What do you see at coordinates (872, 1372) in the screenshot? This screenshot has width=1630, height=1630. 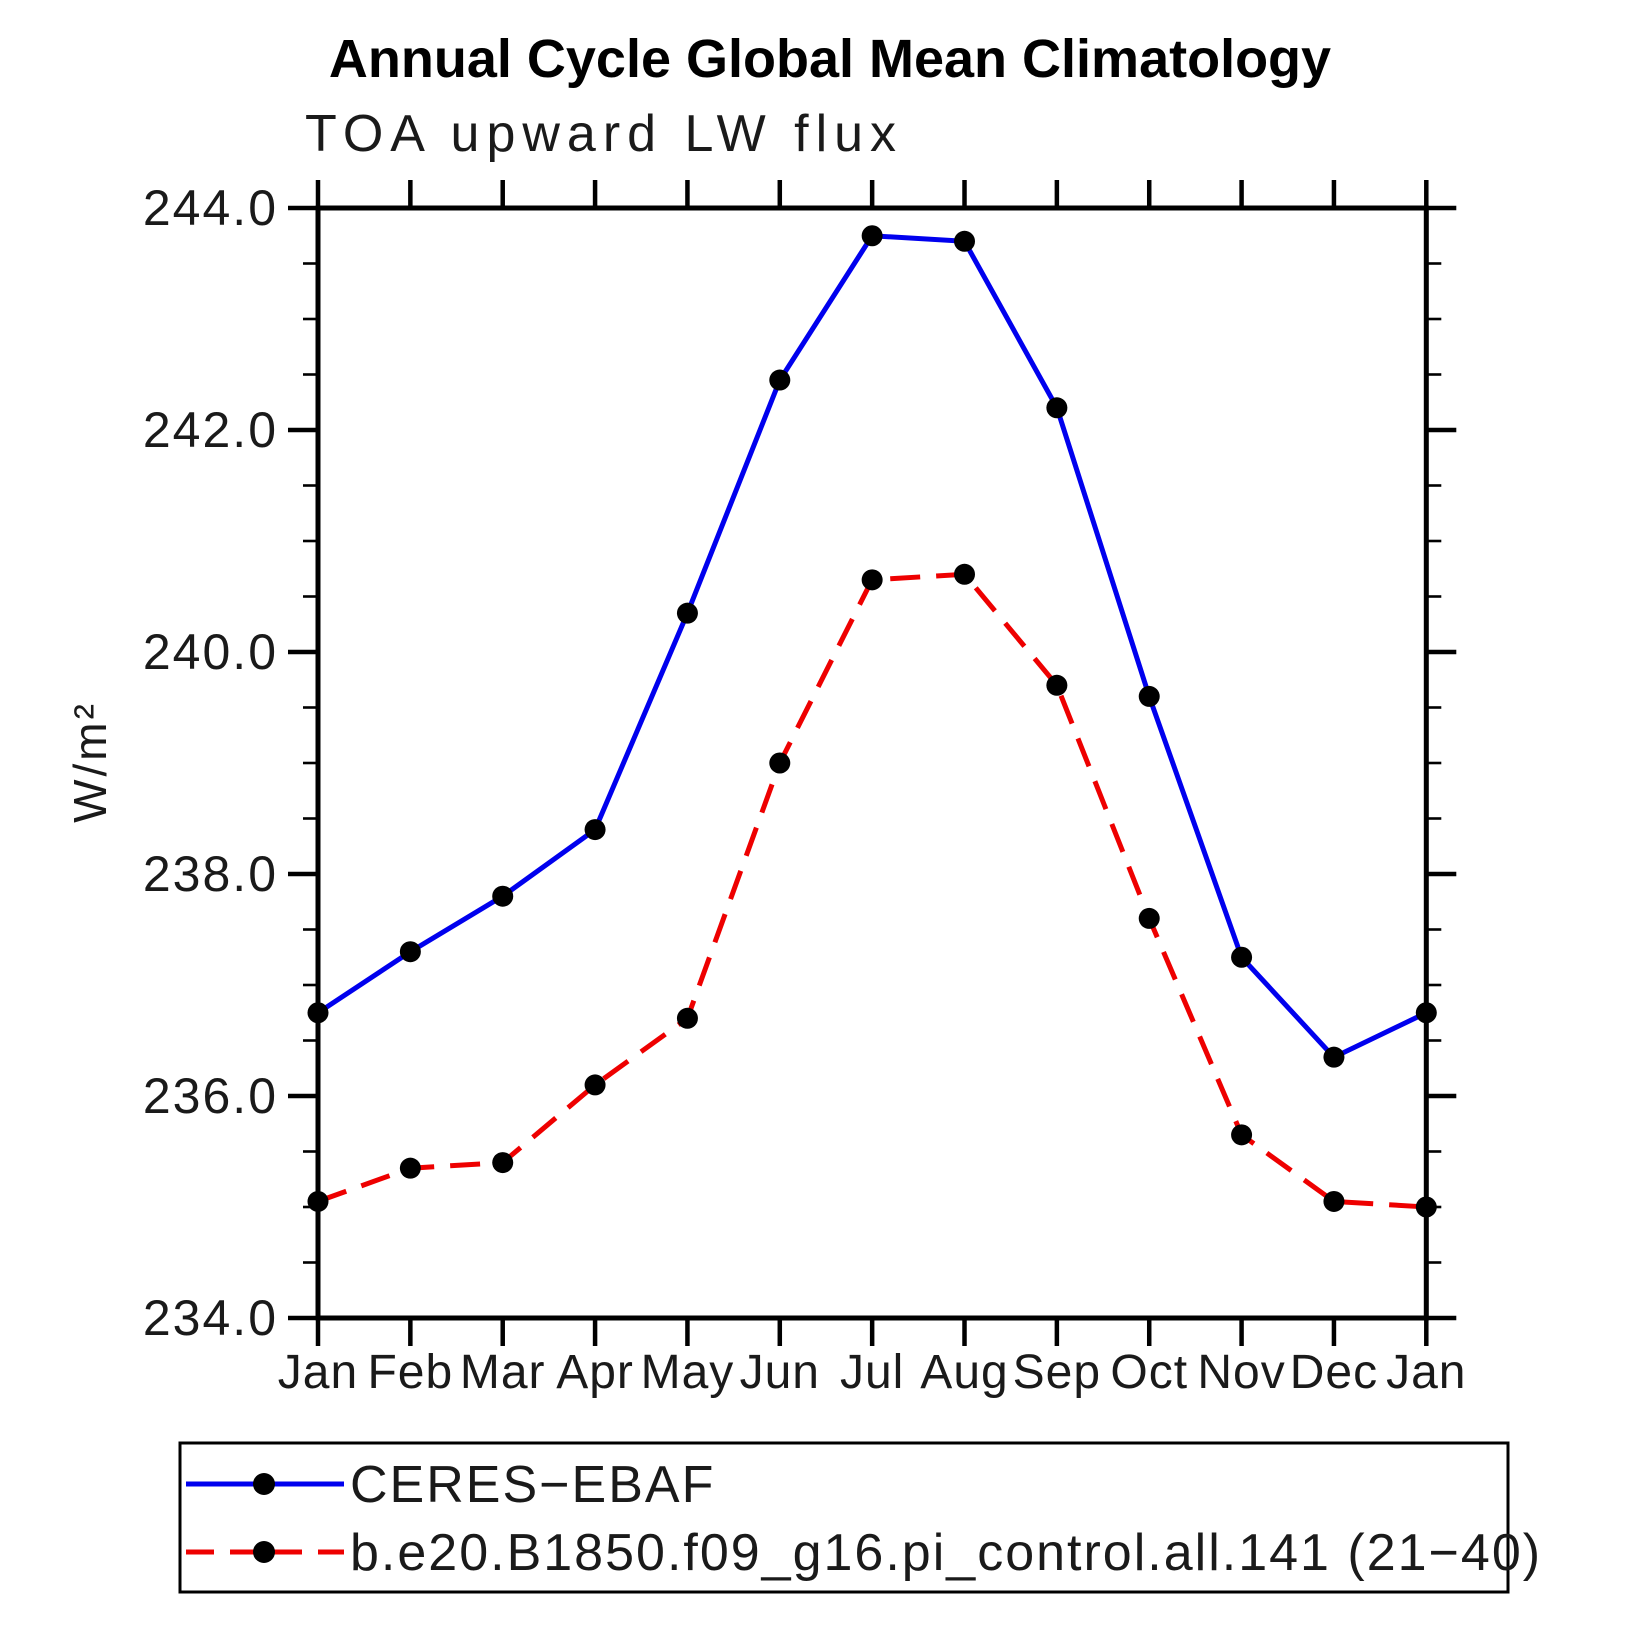 I see `x-tick-label: Jul` at bounding box center [872, 1372].